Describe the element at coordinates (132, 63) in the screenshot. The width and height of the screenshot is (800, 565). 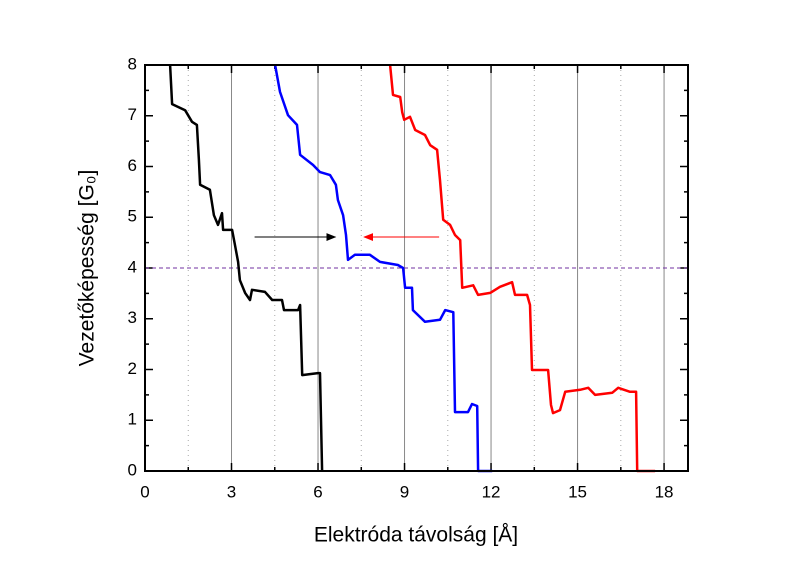
I see `y-tick-label: 8` at that location.